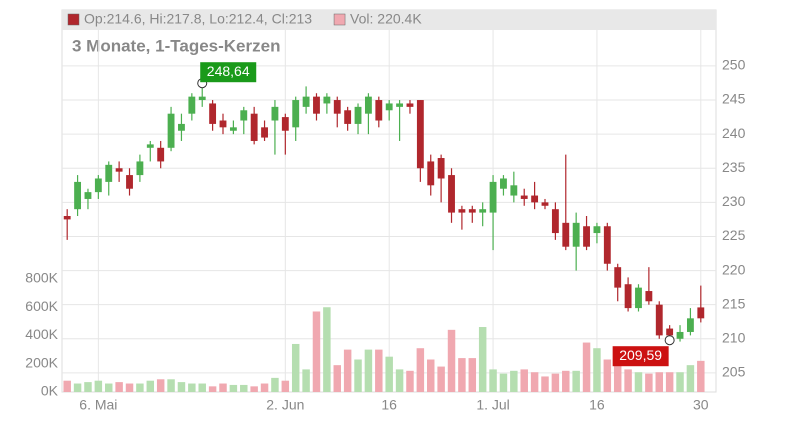  I want to click on legend-text: Op:214.6, Hi:217.8, Lo:212.4, Cl:213, so click(198, 19).